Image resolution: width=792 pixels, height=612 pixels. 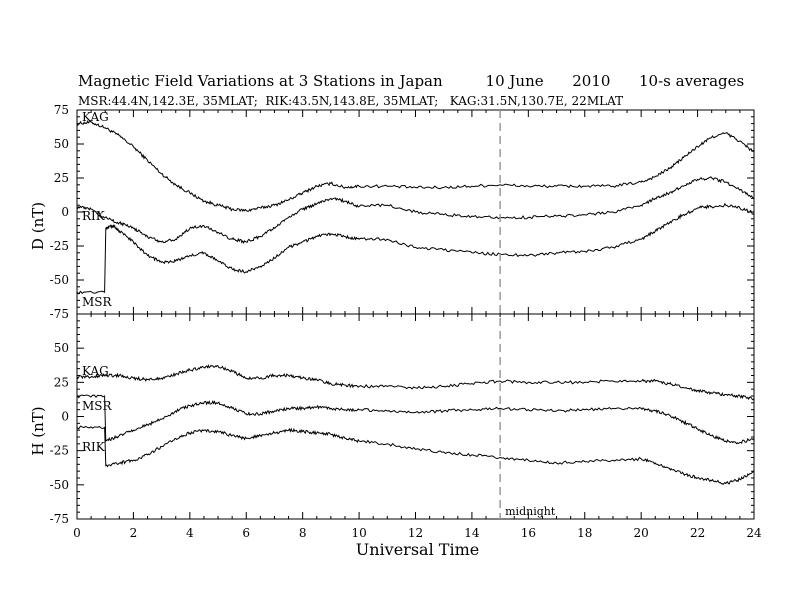 I want to click on x-tick-label: 16, so click(x=528, y=533).